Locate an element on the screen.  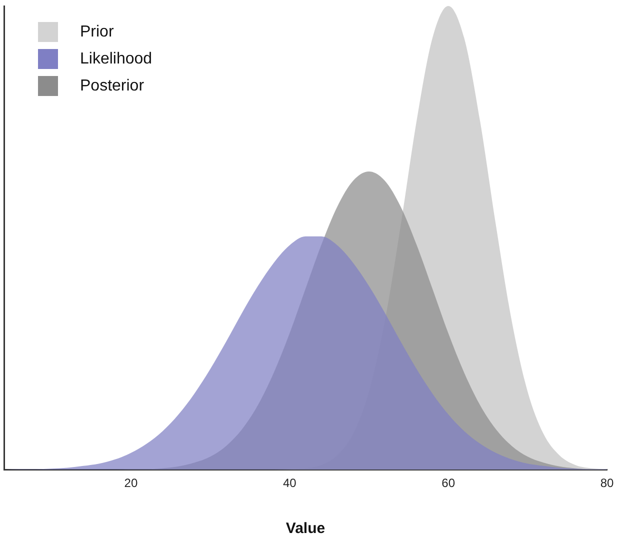
x-tick-label: 40 is located at coordinates (289, 483).